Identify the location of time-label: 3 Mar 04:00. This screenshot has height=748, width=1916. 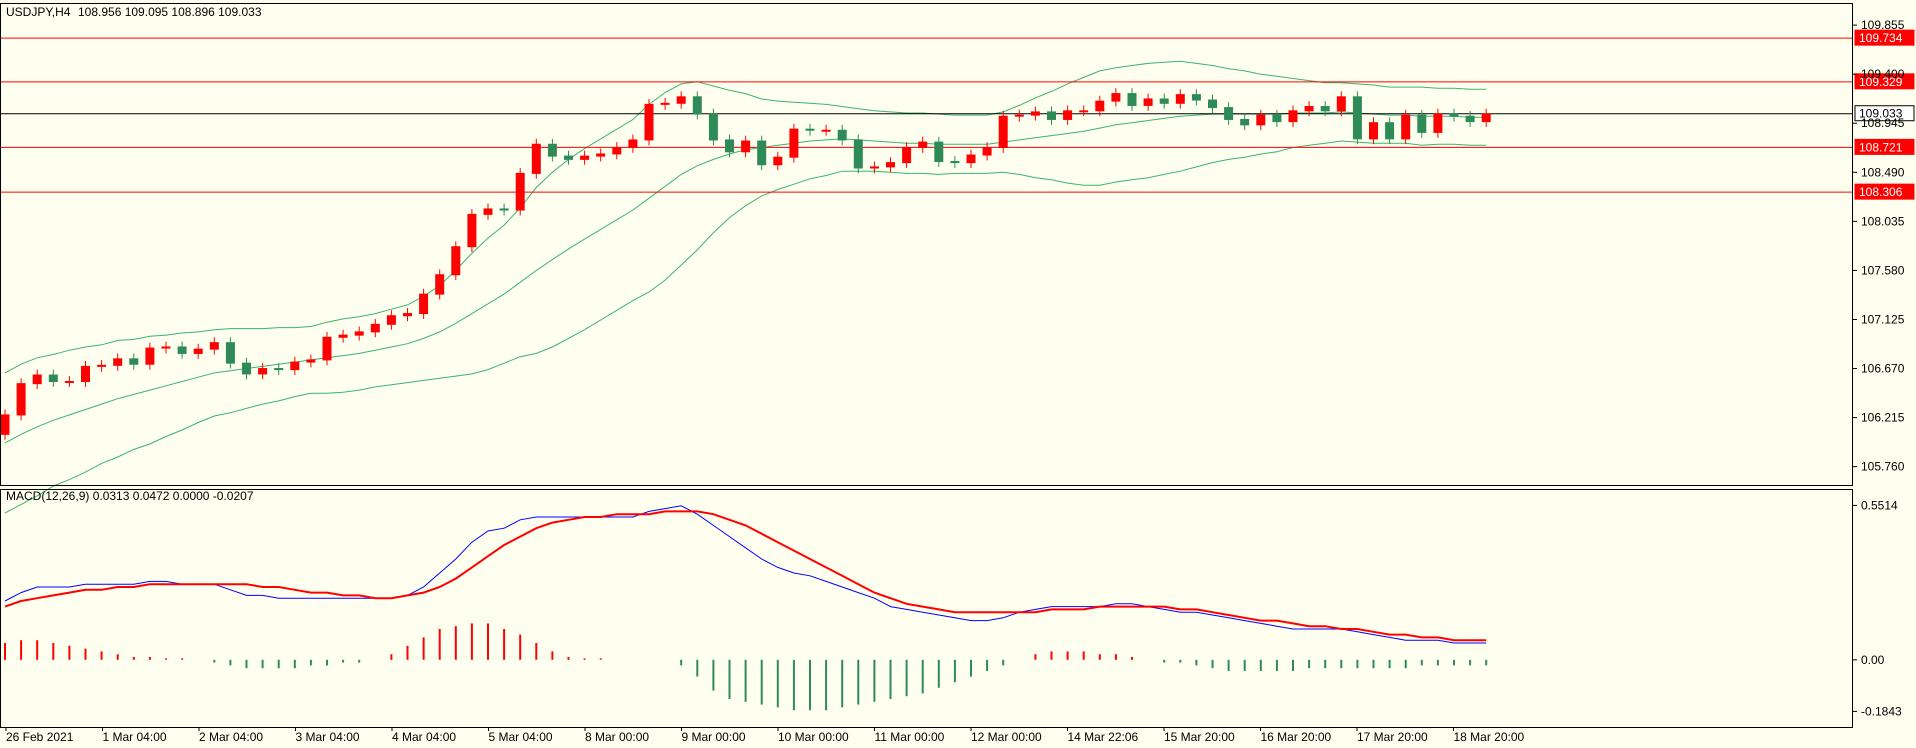
(328, 737).